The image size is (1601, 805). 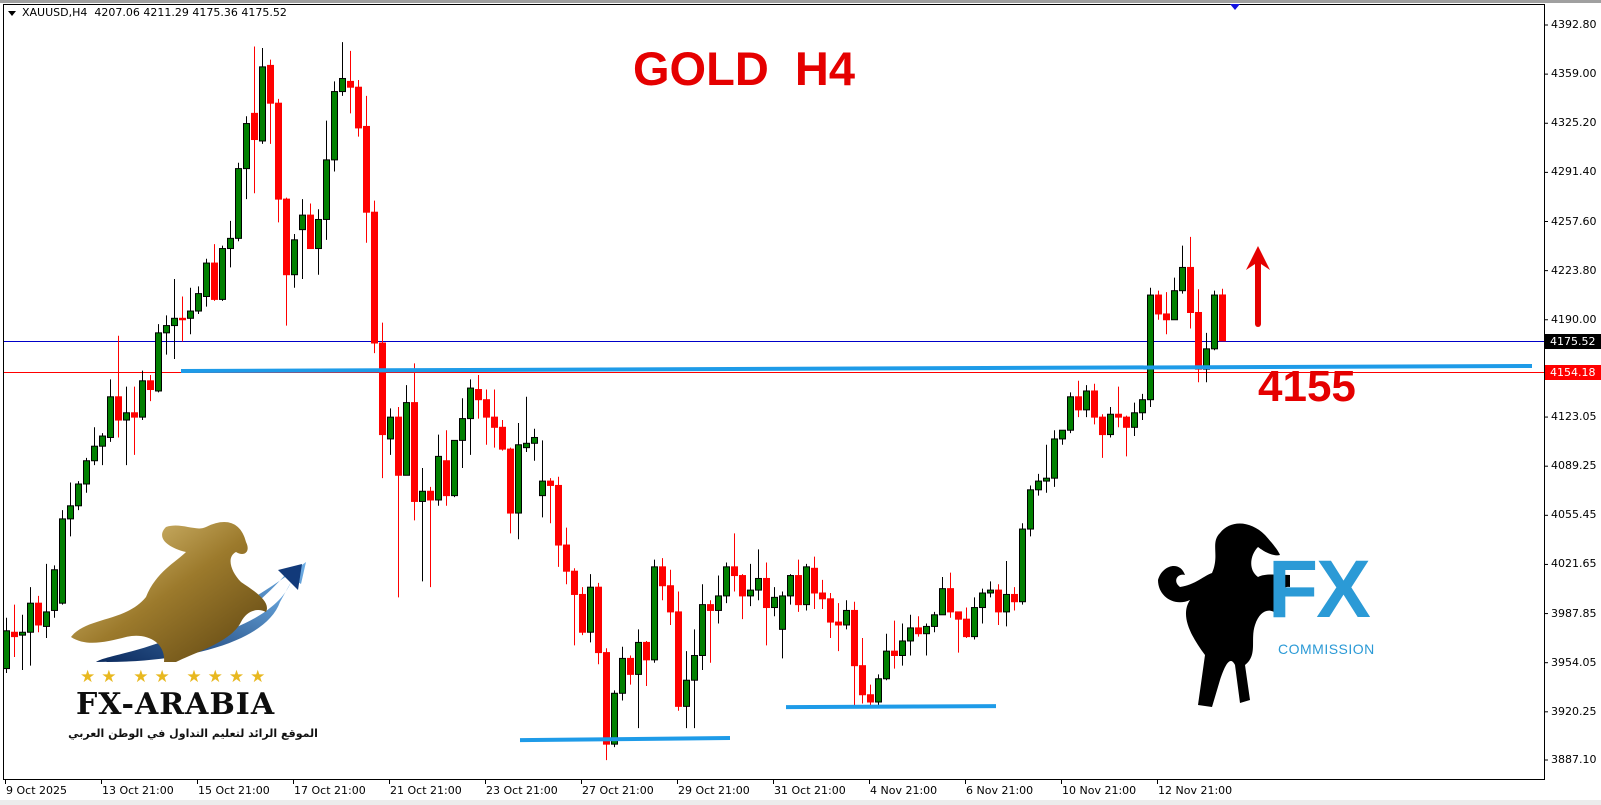 What do you see at coordinates (800, 1) in the screenshot?
I see `window-top-border` at bounding box center [800, 1].